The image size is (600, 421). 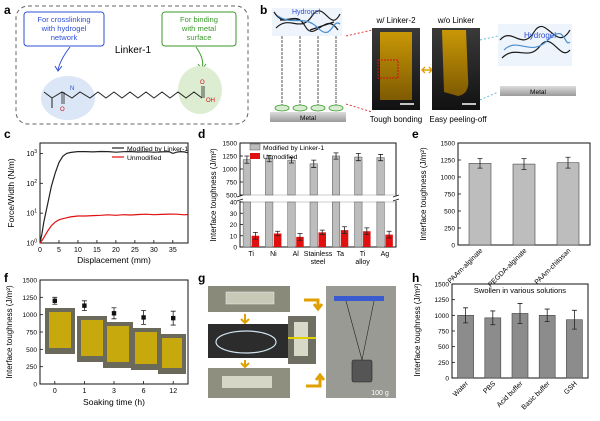 I want to click on carboxyl-highlight, so click(x=200, y=90).